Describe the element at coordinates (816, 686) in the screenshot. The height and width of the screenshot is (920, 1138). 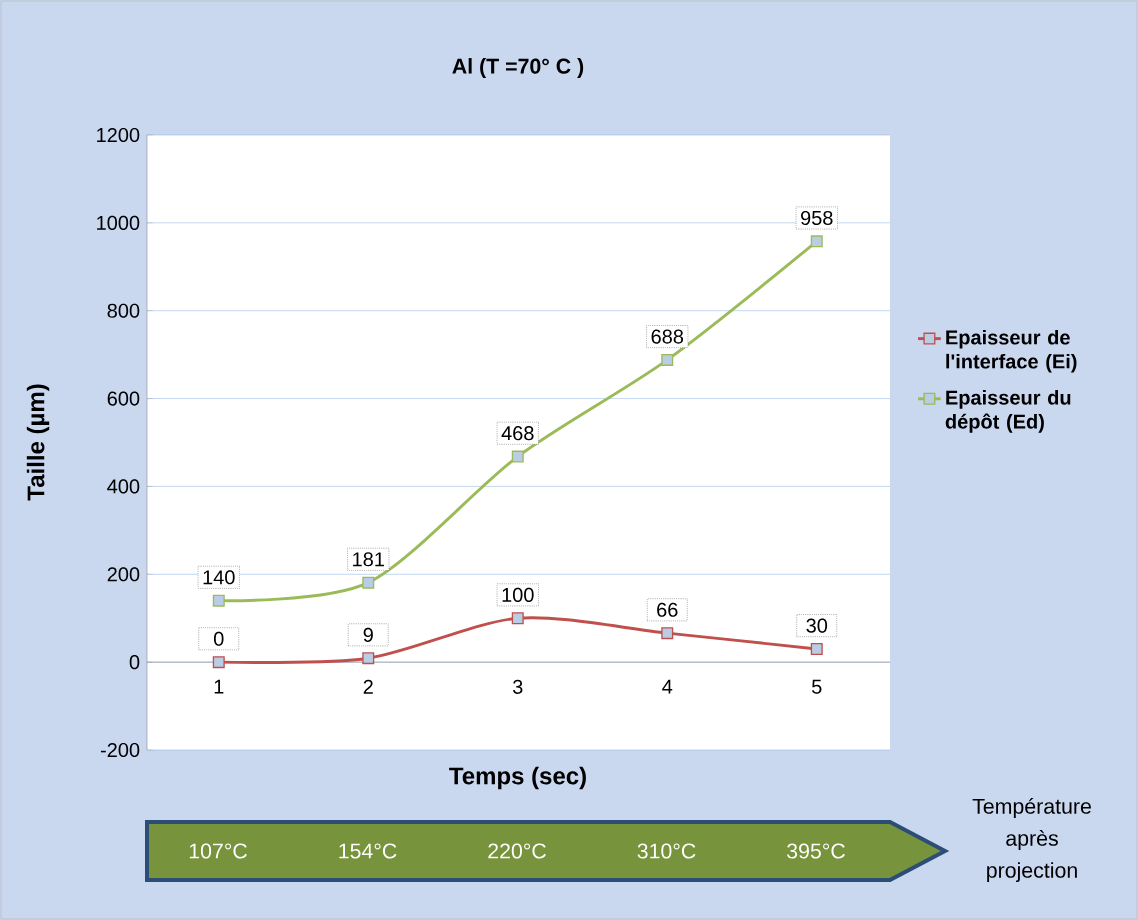
I see `x-tick-label: 5` at that location.